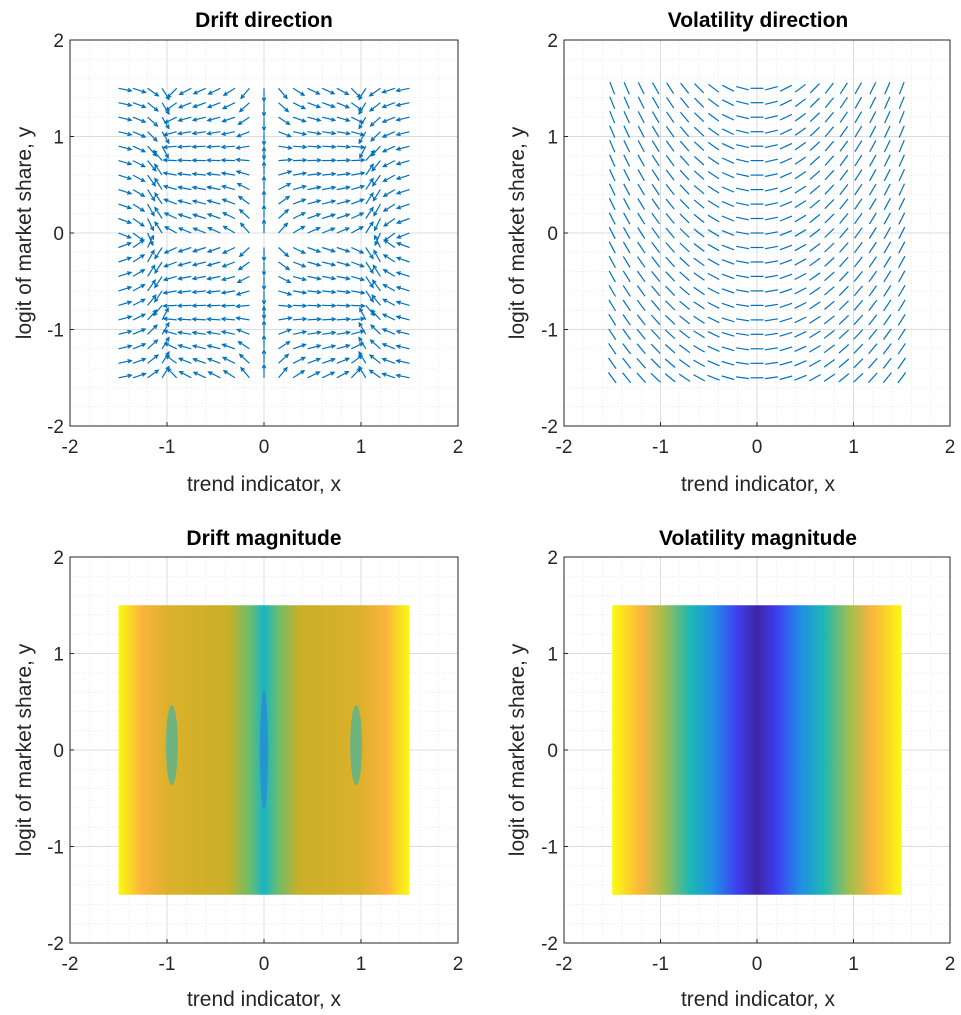  What do you see at coordinates (950, 447) in the screenshot?
I see `x-tick-label: 2` at bounding box center [950, 447].